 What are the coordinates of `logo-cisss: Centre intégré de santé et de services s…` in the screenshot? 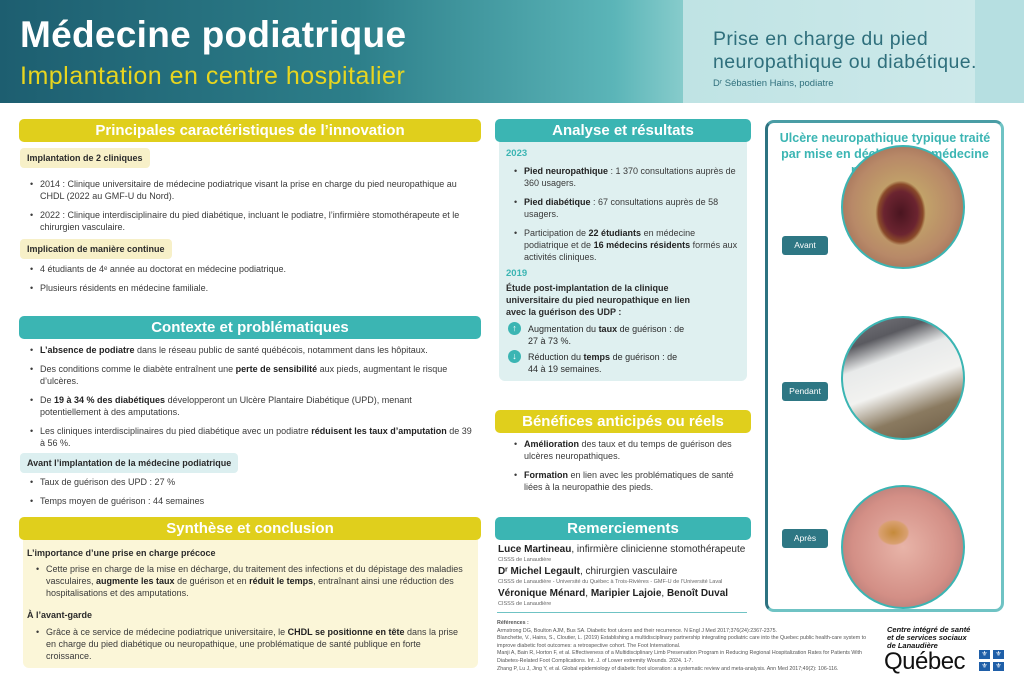 It's located at (929, 637).